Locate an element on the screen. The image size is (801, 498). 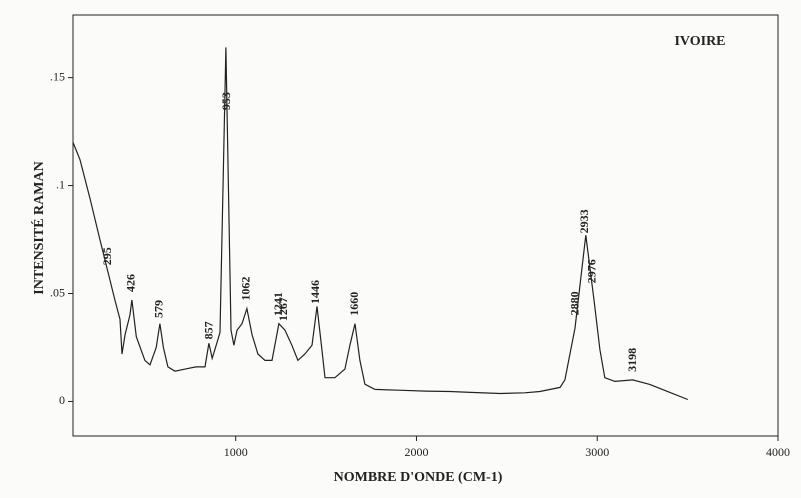
peak-label: 426 is located at coordinates (131, 283).